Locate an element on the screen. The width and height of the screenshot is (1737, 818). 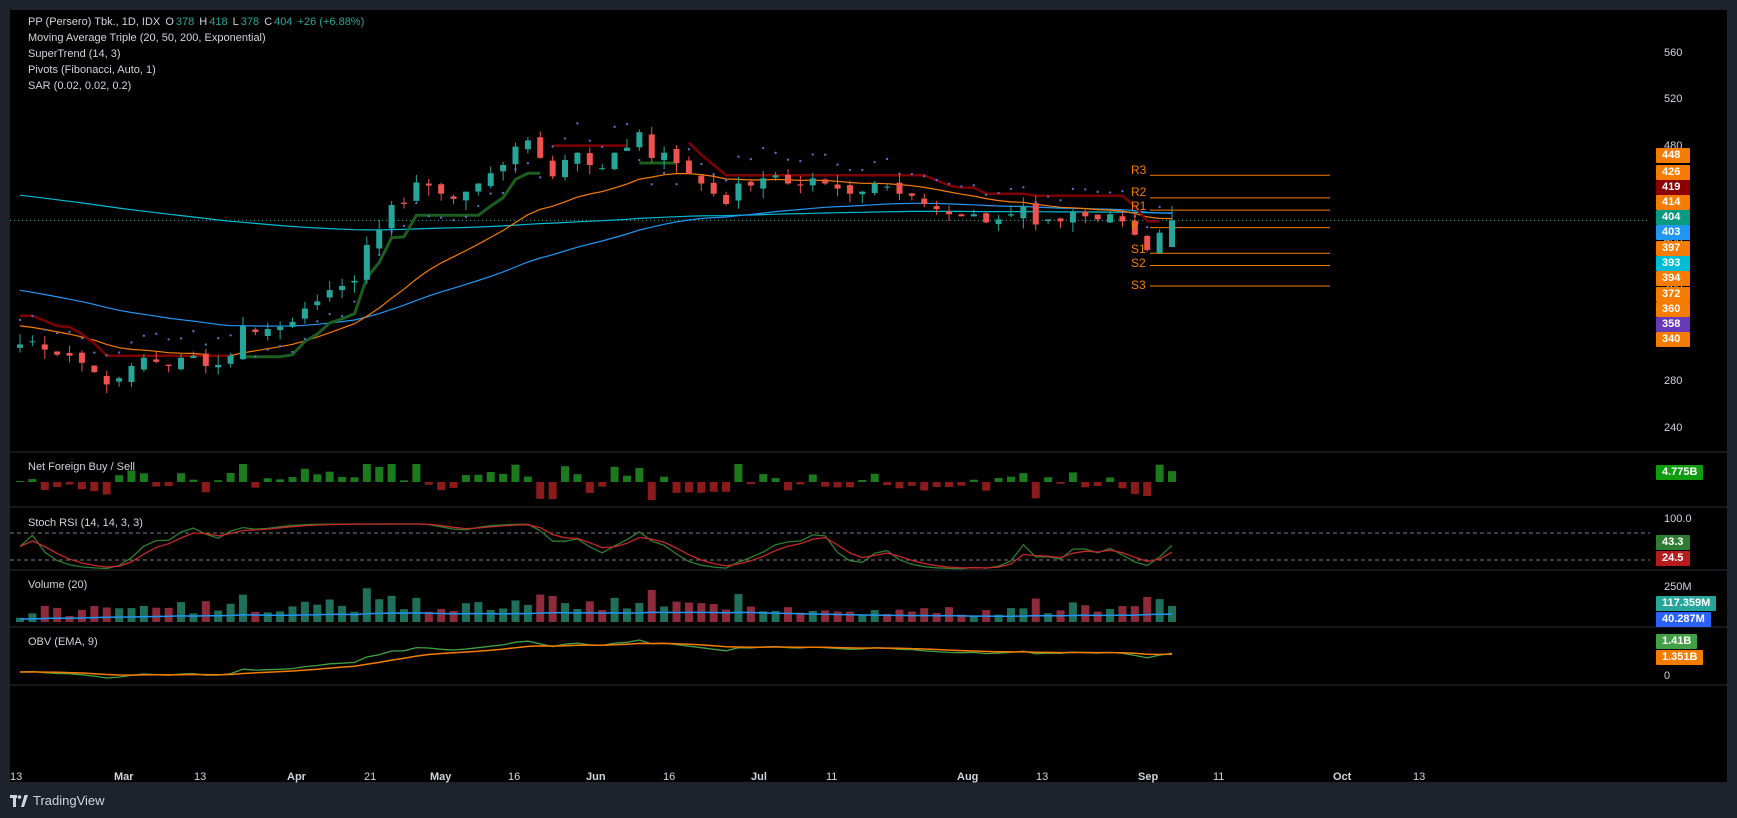
price-tag-sar: 358 is located at coordinates (1673, 324).